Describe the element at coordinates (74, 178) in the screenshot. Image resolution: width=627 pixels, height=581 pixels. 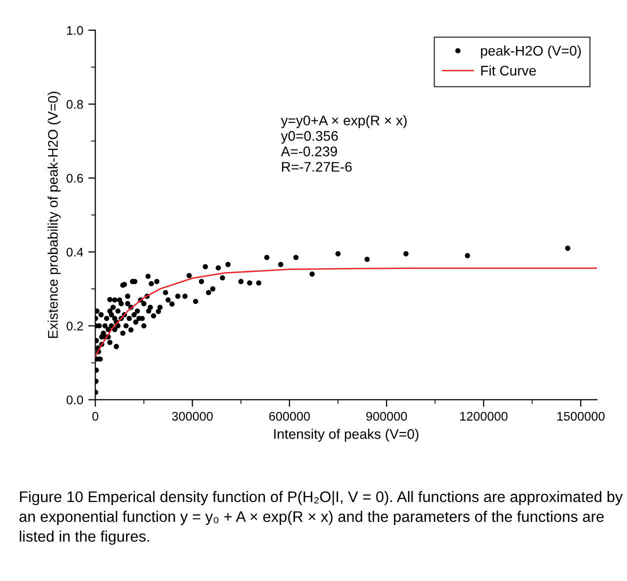
I see `y-tick-label: 0.6` at that location.